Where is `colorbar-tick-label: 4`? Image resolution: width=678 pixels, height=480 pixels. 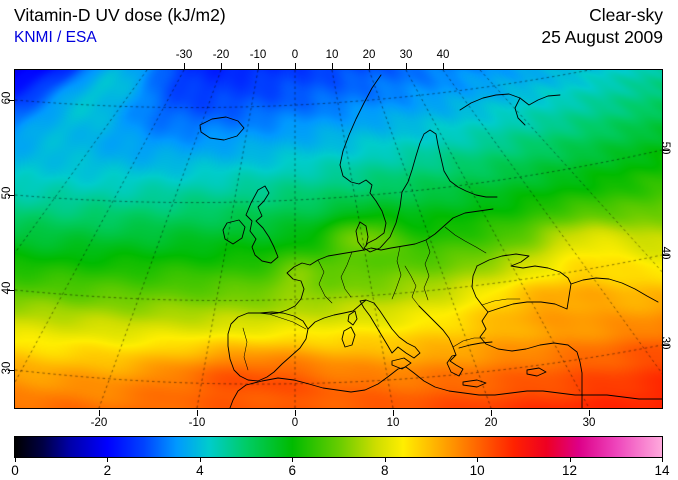 colorbar-tick-label: 4 is located at coordinates (200, 470).